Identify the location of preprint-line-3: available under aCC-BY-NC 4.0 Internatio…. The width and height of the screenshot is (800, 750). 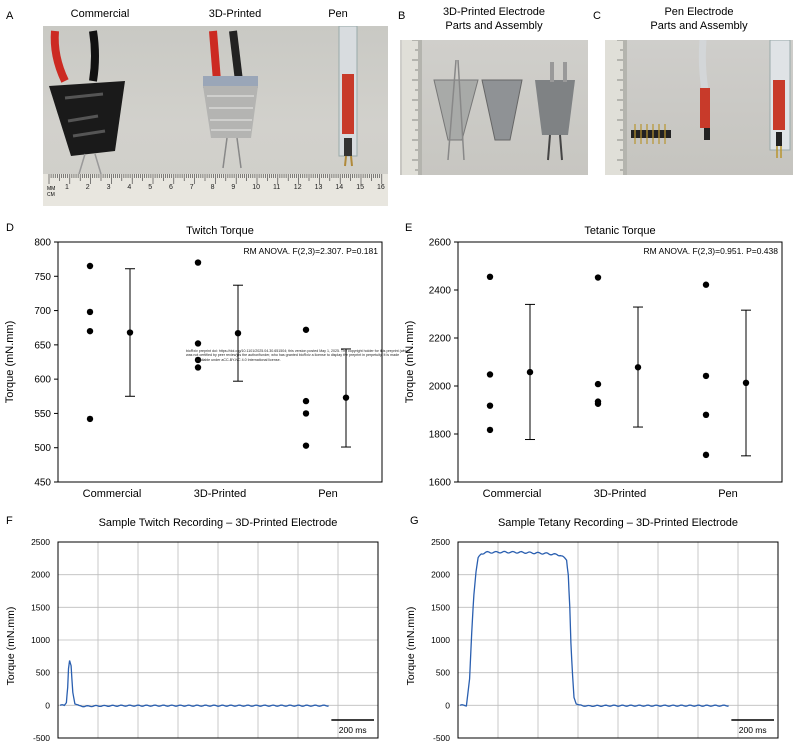
(238, 359).